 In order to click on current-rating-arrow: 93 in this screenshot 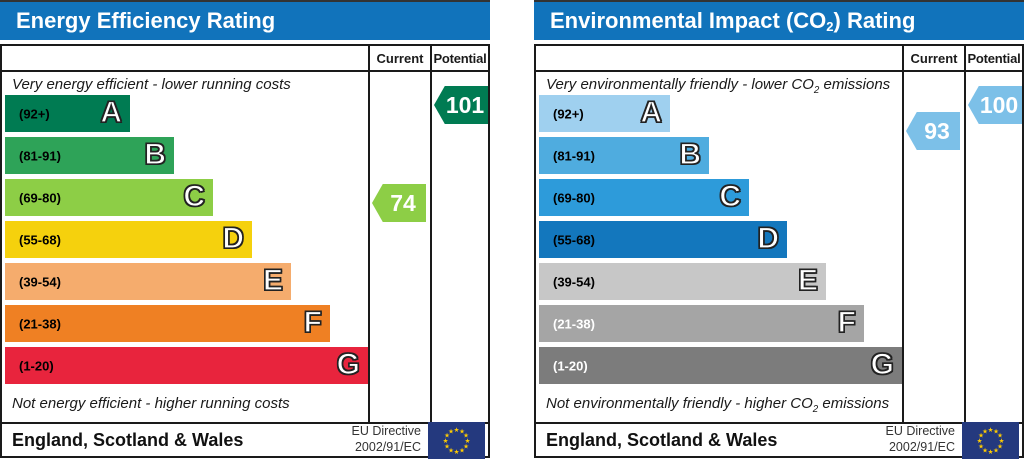, I will do `click(933, 131)`.